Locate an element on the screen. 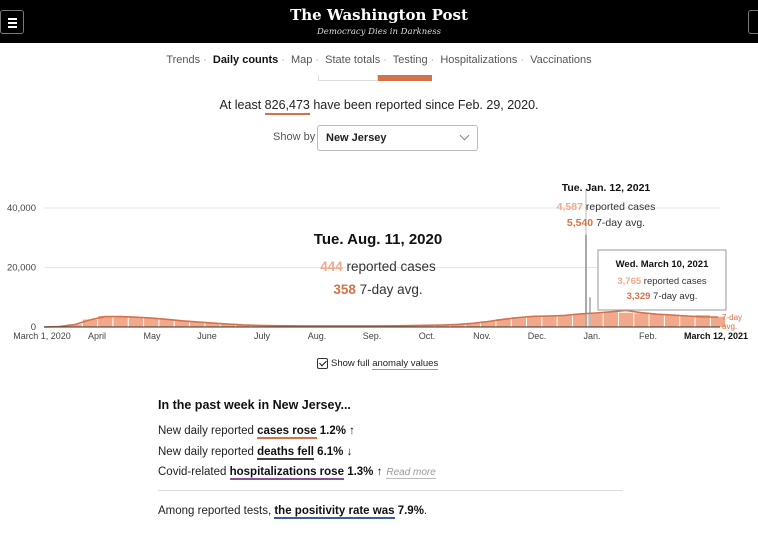 The width and height of the screenshot is (758, 536). tooltip-reported: 3,765 reported cases is located at coordinates (662, 281).